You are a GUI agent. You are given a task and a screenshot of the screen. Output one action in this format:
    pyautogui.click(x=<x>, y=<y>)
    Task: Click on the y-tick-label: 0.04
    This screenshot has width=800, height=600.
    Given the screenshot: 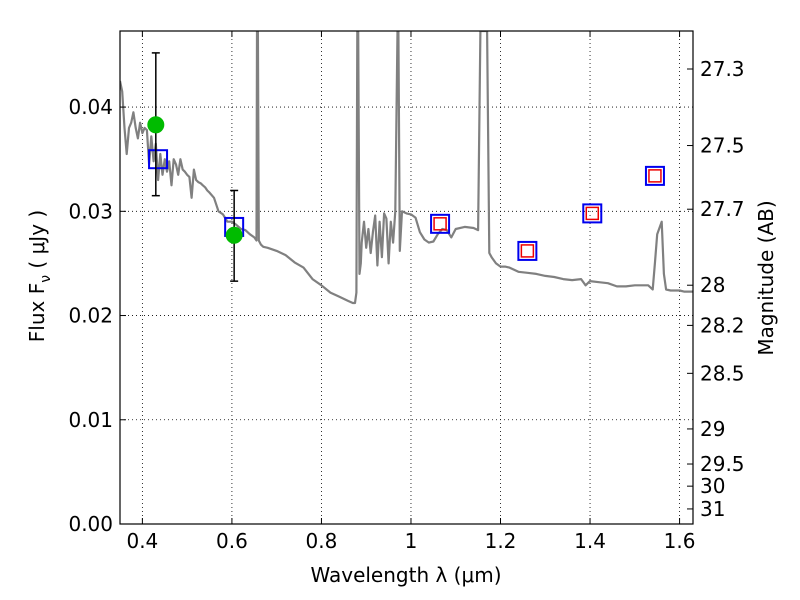 What is the action you would take?
    pyautogui.click(x=90, y=107)
    